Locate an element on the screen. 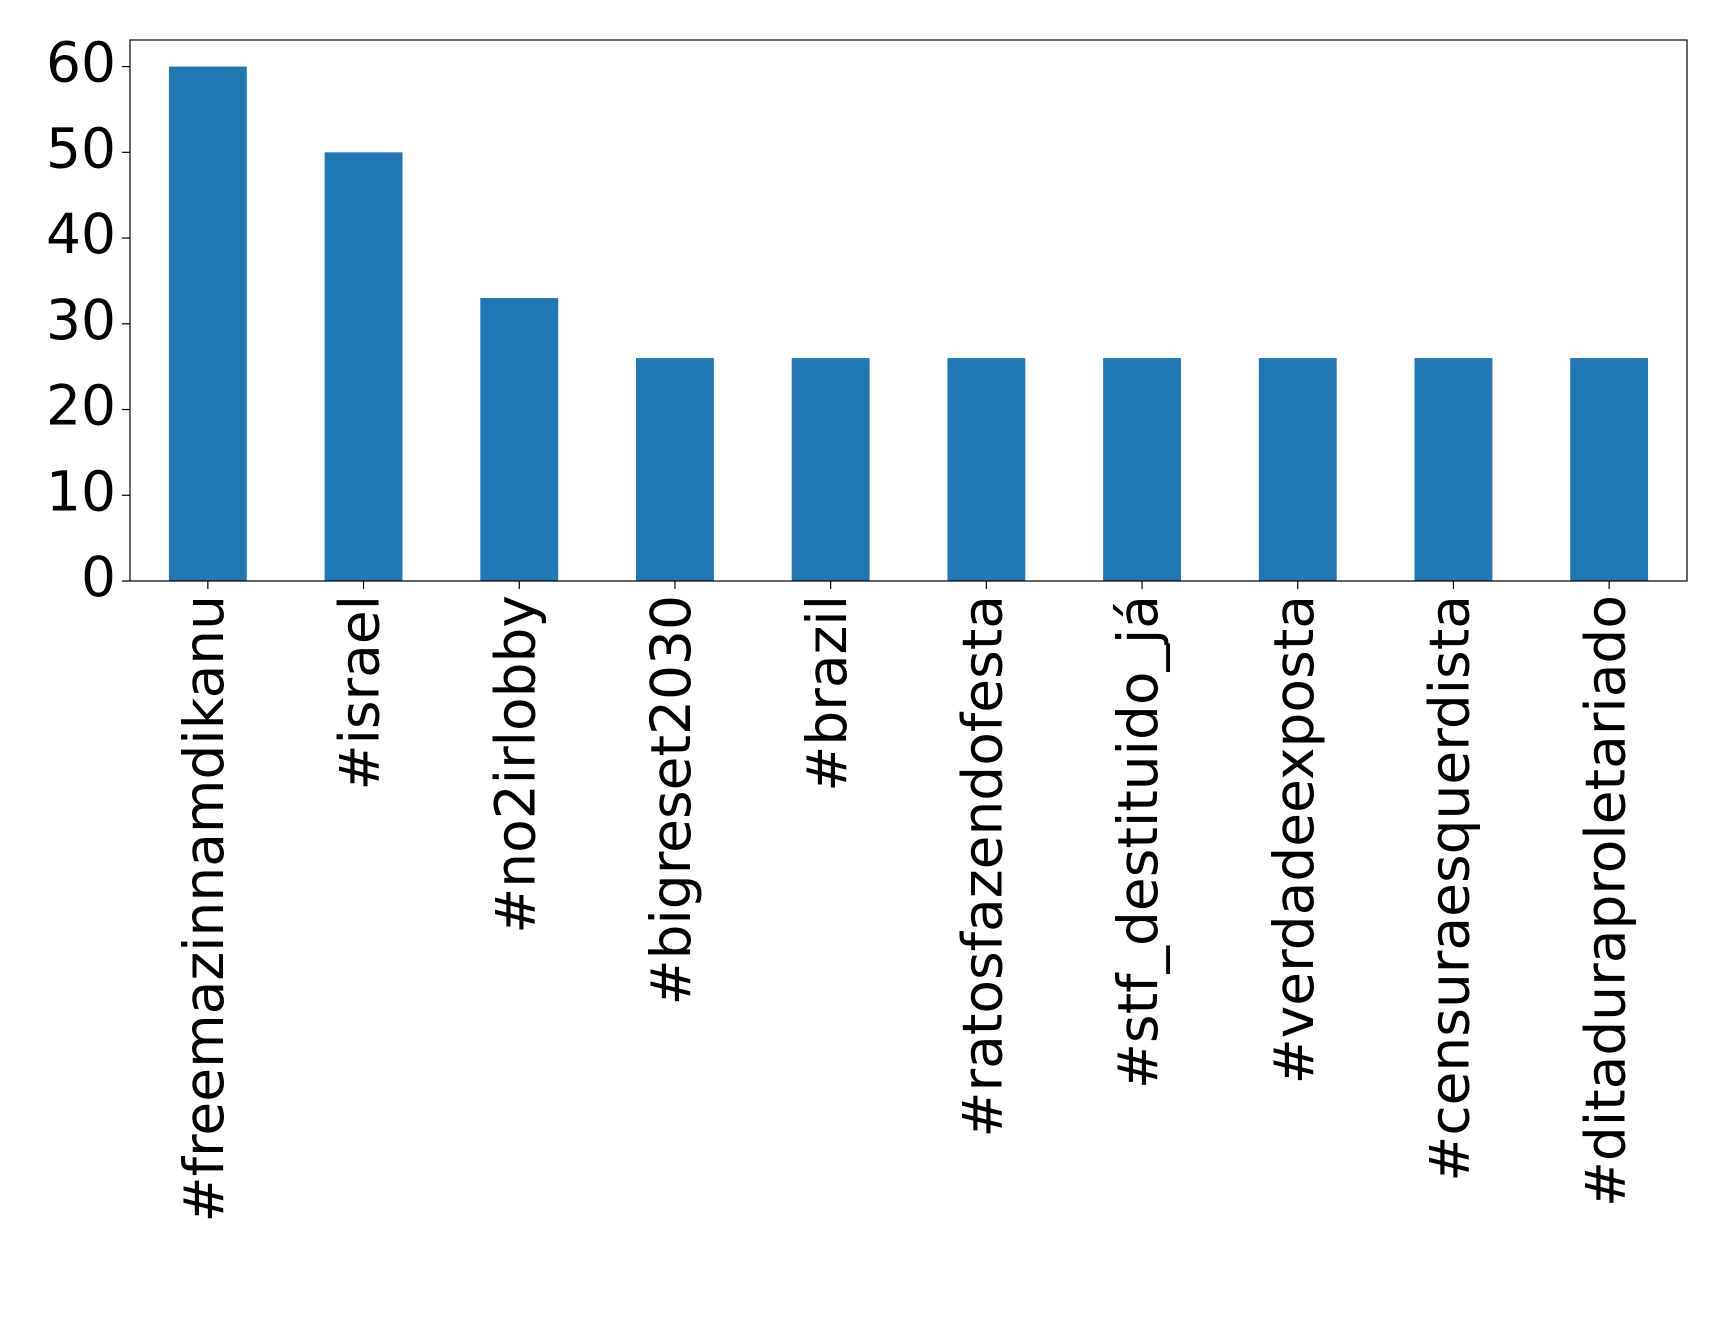 This screenshot has width=1719, height=1340. x-tick-label: #brazil is located at coordinates (827, 693).